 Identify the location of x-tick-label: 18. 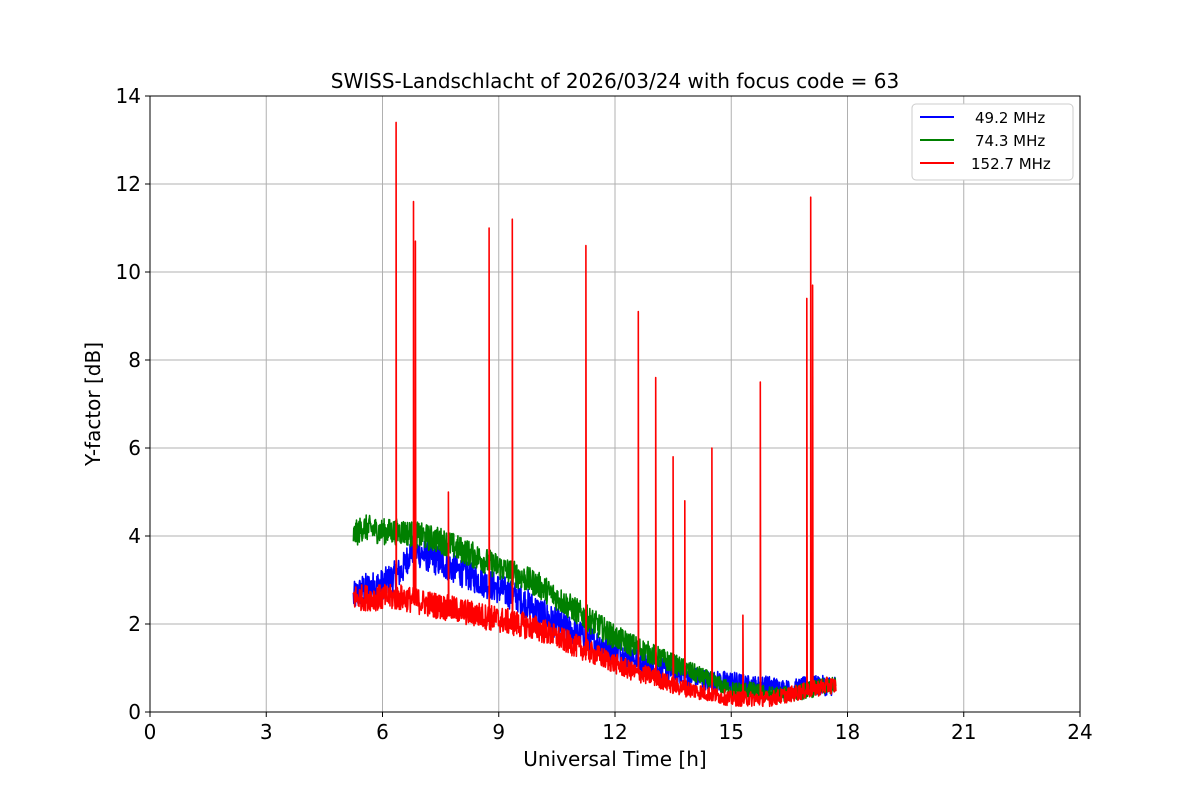
(847, 732).